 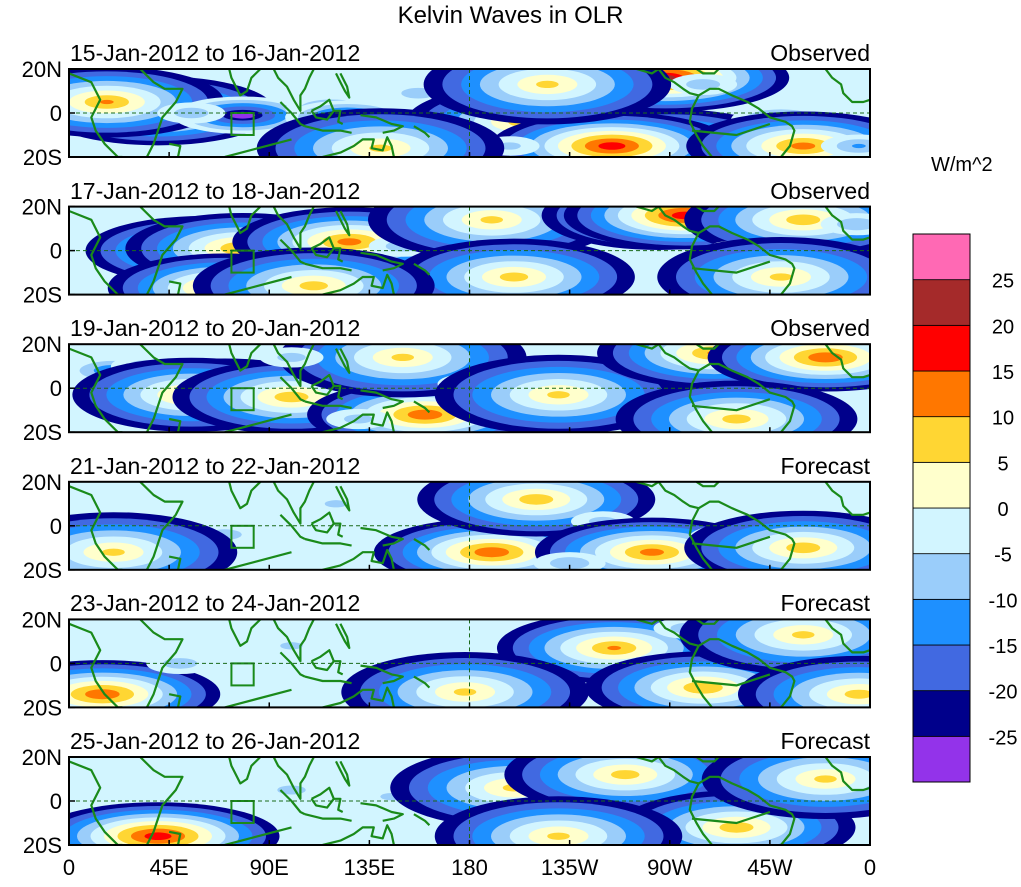 What do you see at coordinates (42, 757) in the screenshot?
I see `panel-6-ytick-label-1: 20N` at bounding box center [42, 757].